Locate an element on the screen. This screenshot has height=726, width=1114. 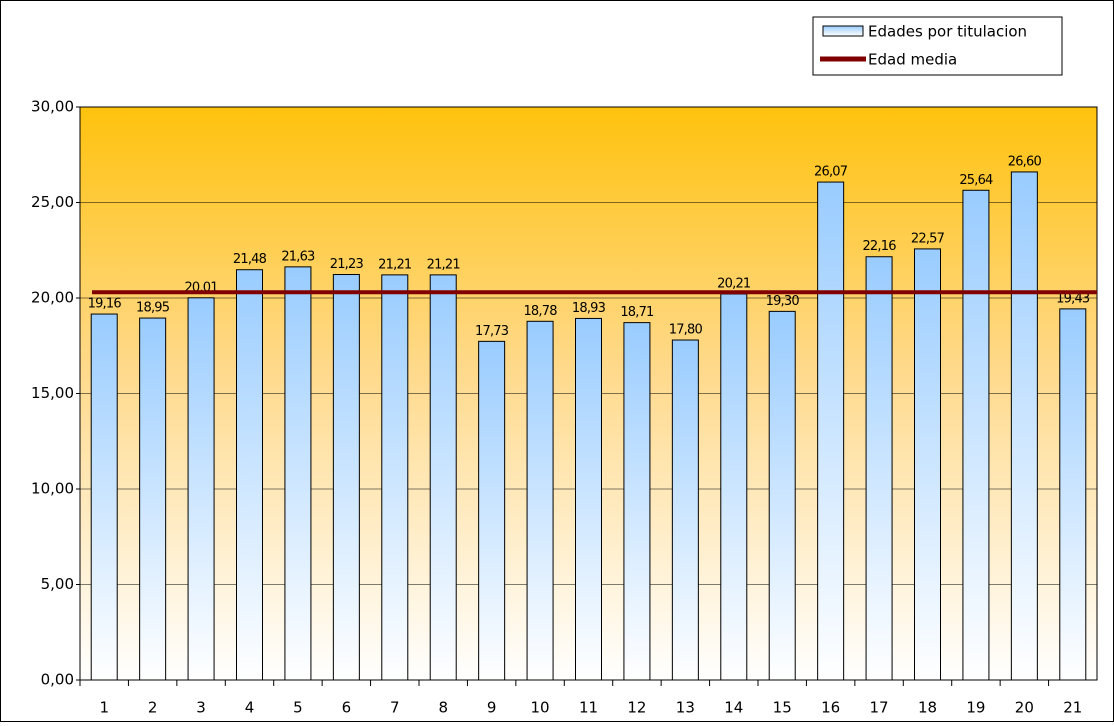
x-tick-label: 5 is located at coordinates (298, 708).